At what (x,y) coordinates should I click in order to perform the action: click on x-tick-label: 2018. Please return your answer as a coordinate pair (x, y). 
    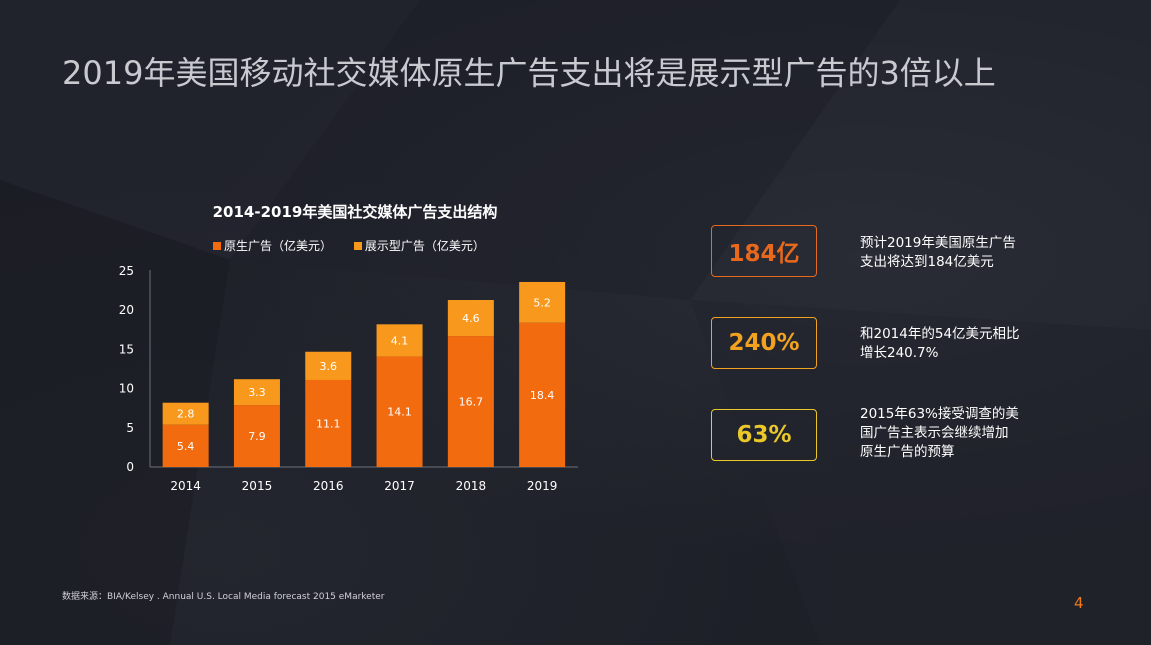
    Looking at the image, I should click on (471, 486).